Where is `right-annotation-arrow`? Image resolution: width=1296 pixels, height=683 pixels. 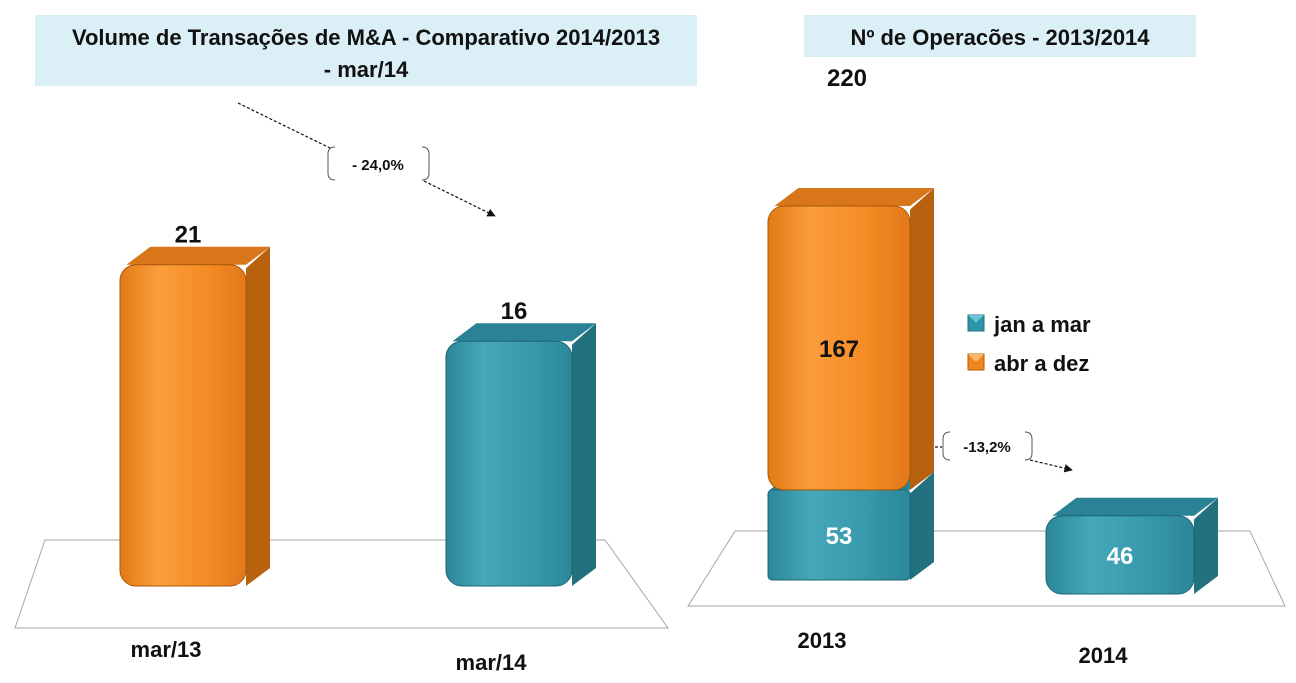
right-annotation-arrow is located at coordinates (1051, 466).